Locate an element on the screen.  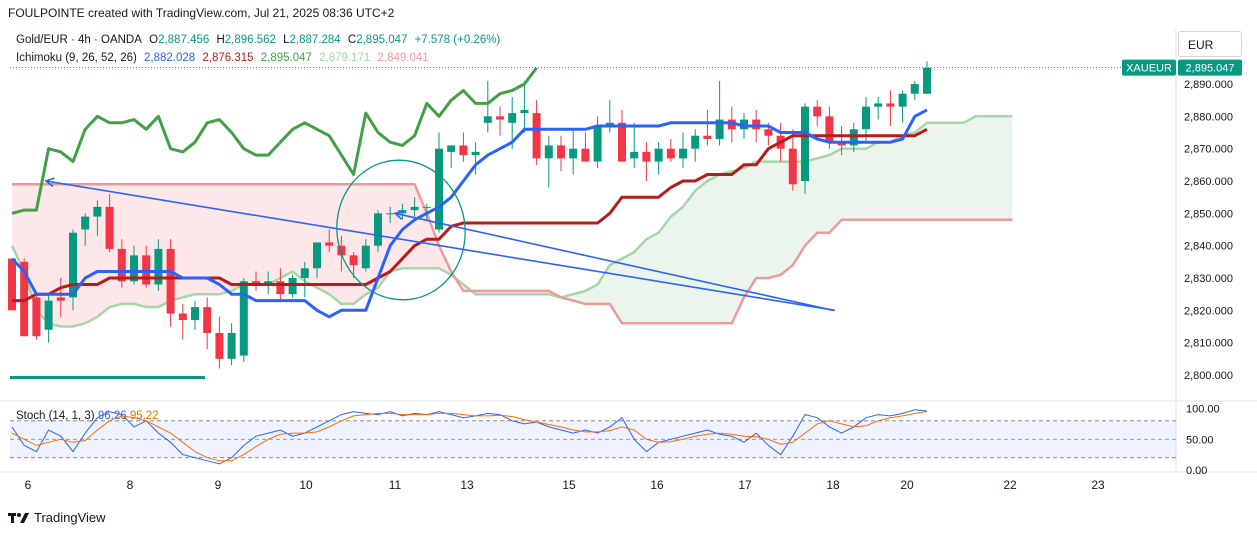
price-tag-price-box is located at coordinates (1210, 67).